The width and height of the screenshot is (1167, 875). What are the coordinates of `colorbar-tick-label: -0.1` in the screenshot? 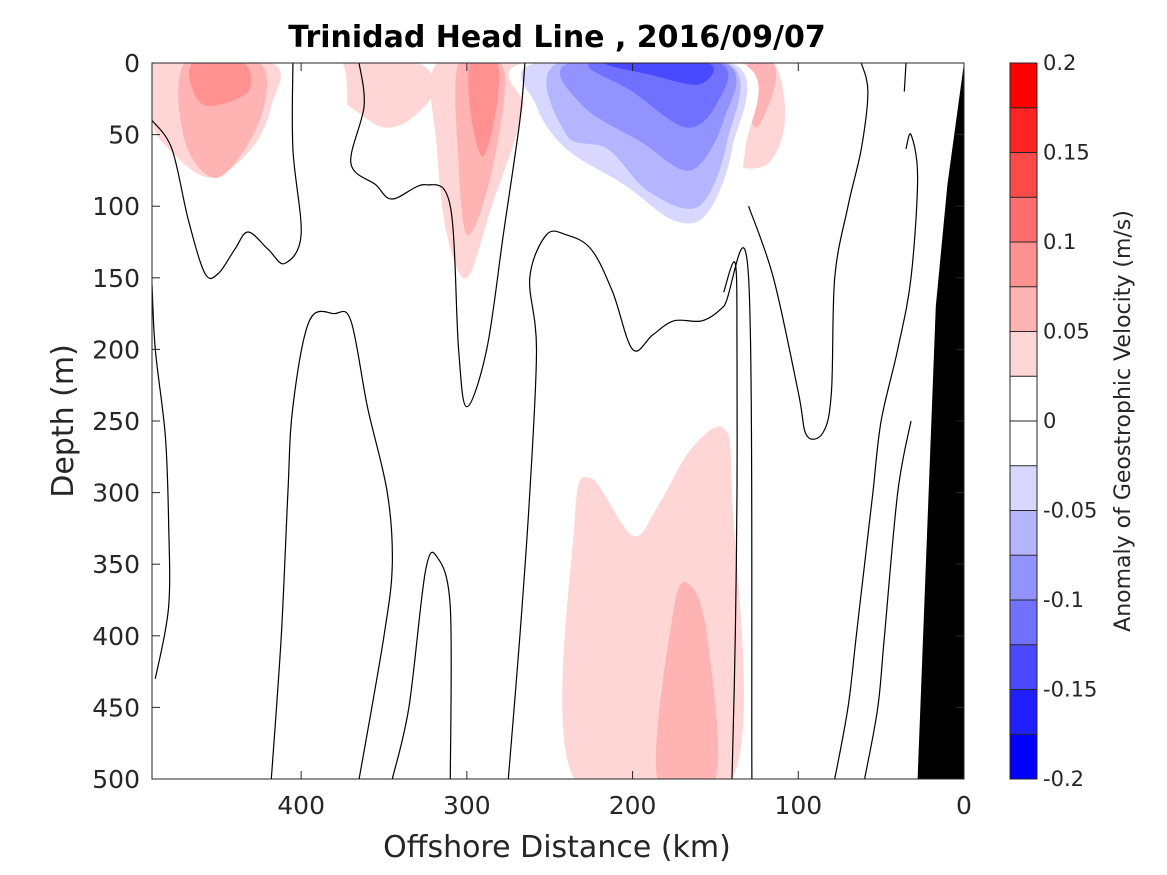 It's located at (1063, 600).